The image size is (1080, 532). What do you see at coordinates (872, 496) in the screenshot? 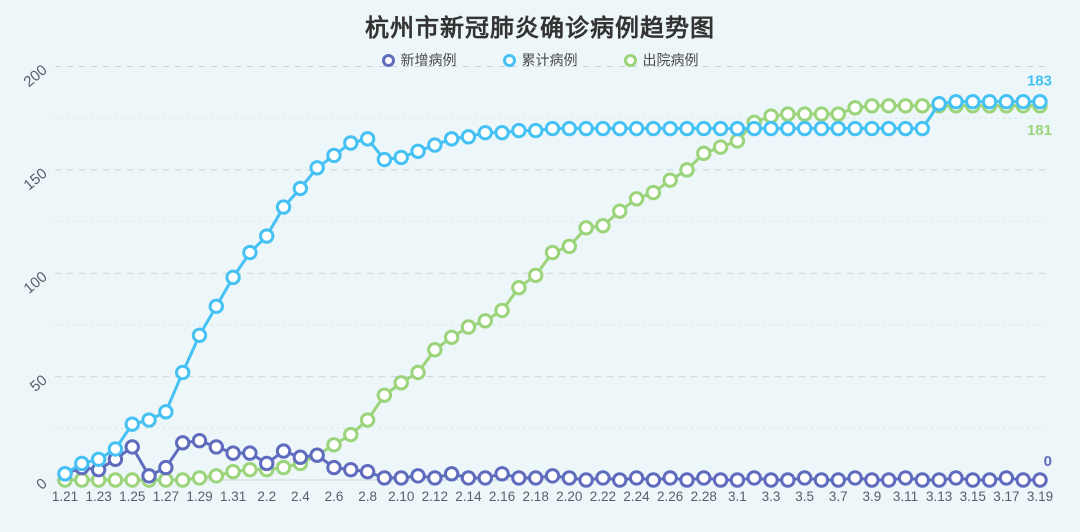
I see `svg-text: 3.9` at bounding box center [872, 496].